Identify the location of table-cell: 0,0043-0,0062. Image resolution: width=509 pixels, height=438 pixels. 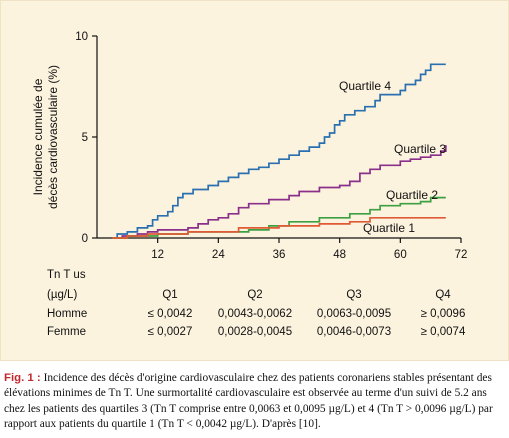
(255, 314).